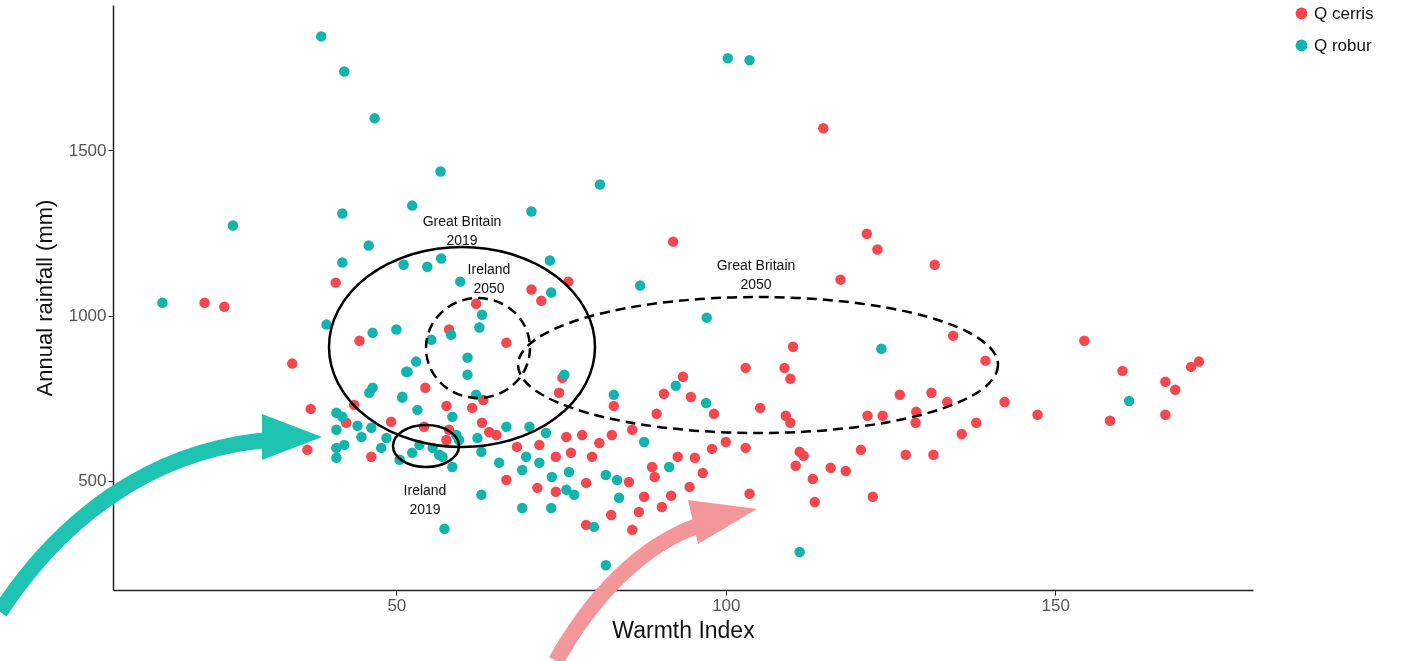 The image size is (1423, 661). Describe the element at coordinates (684, 629) in the screenshot. I see `x-axis-title: Warmth Index` at that location.